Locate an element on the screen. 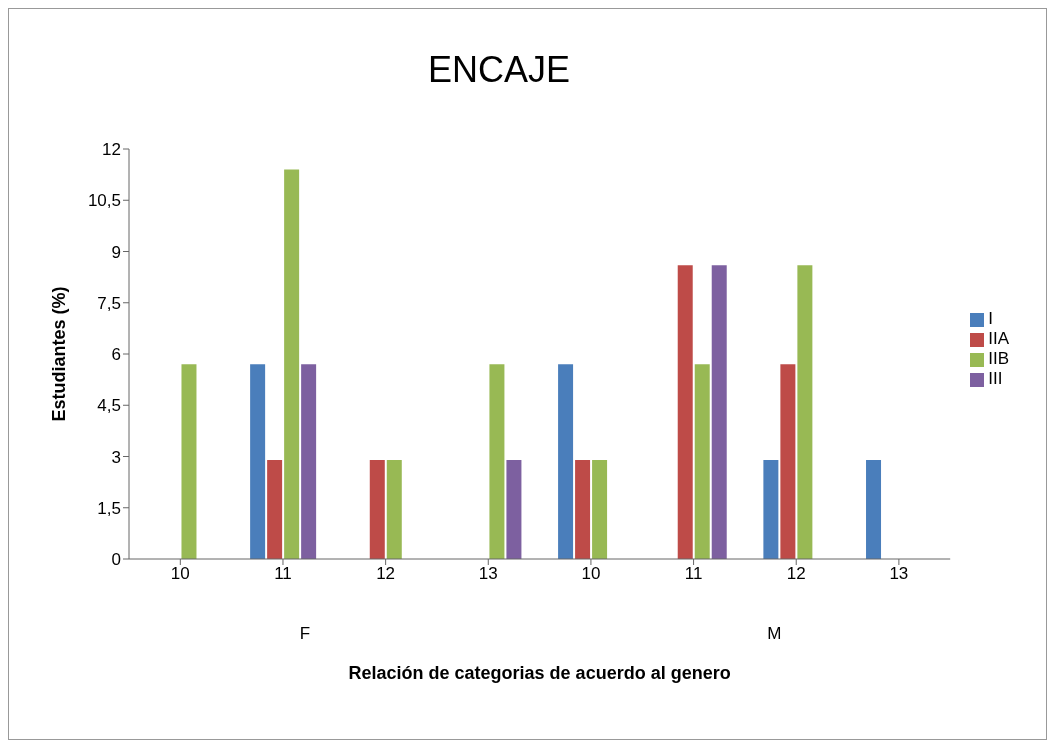 Image resolution: width=1053 pixels, height=747 pixels. y-tick-label: 4,5 is located at coordinates (109, 406).